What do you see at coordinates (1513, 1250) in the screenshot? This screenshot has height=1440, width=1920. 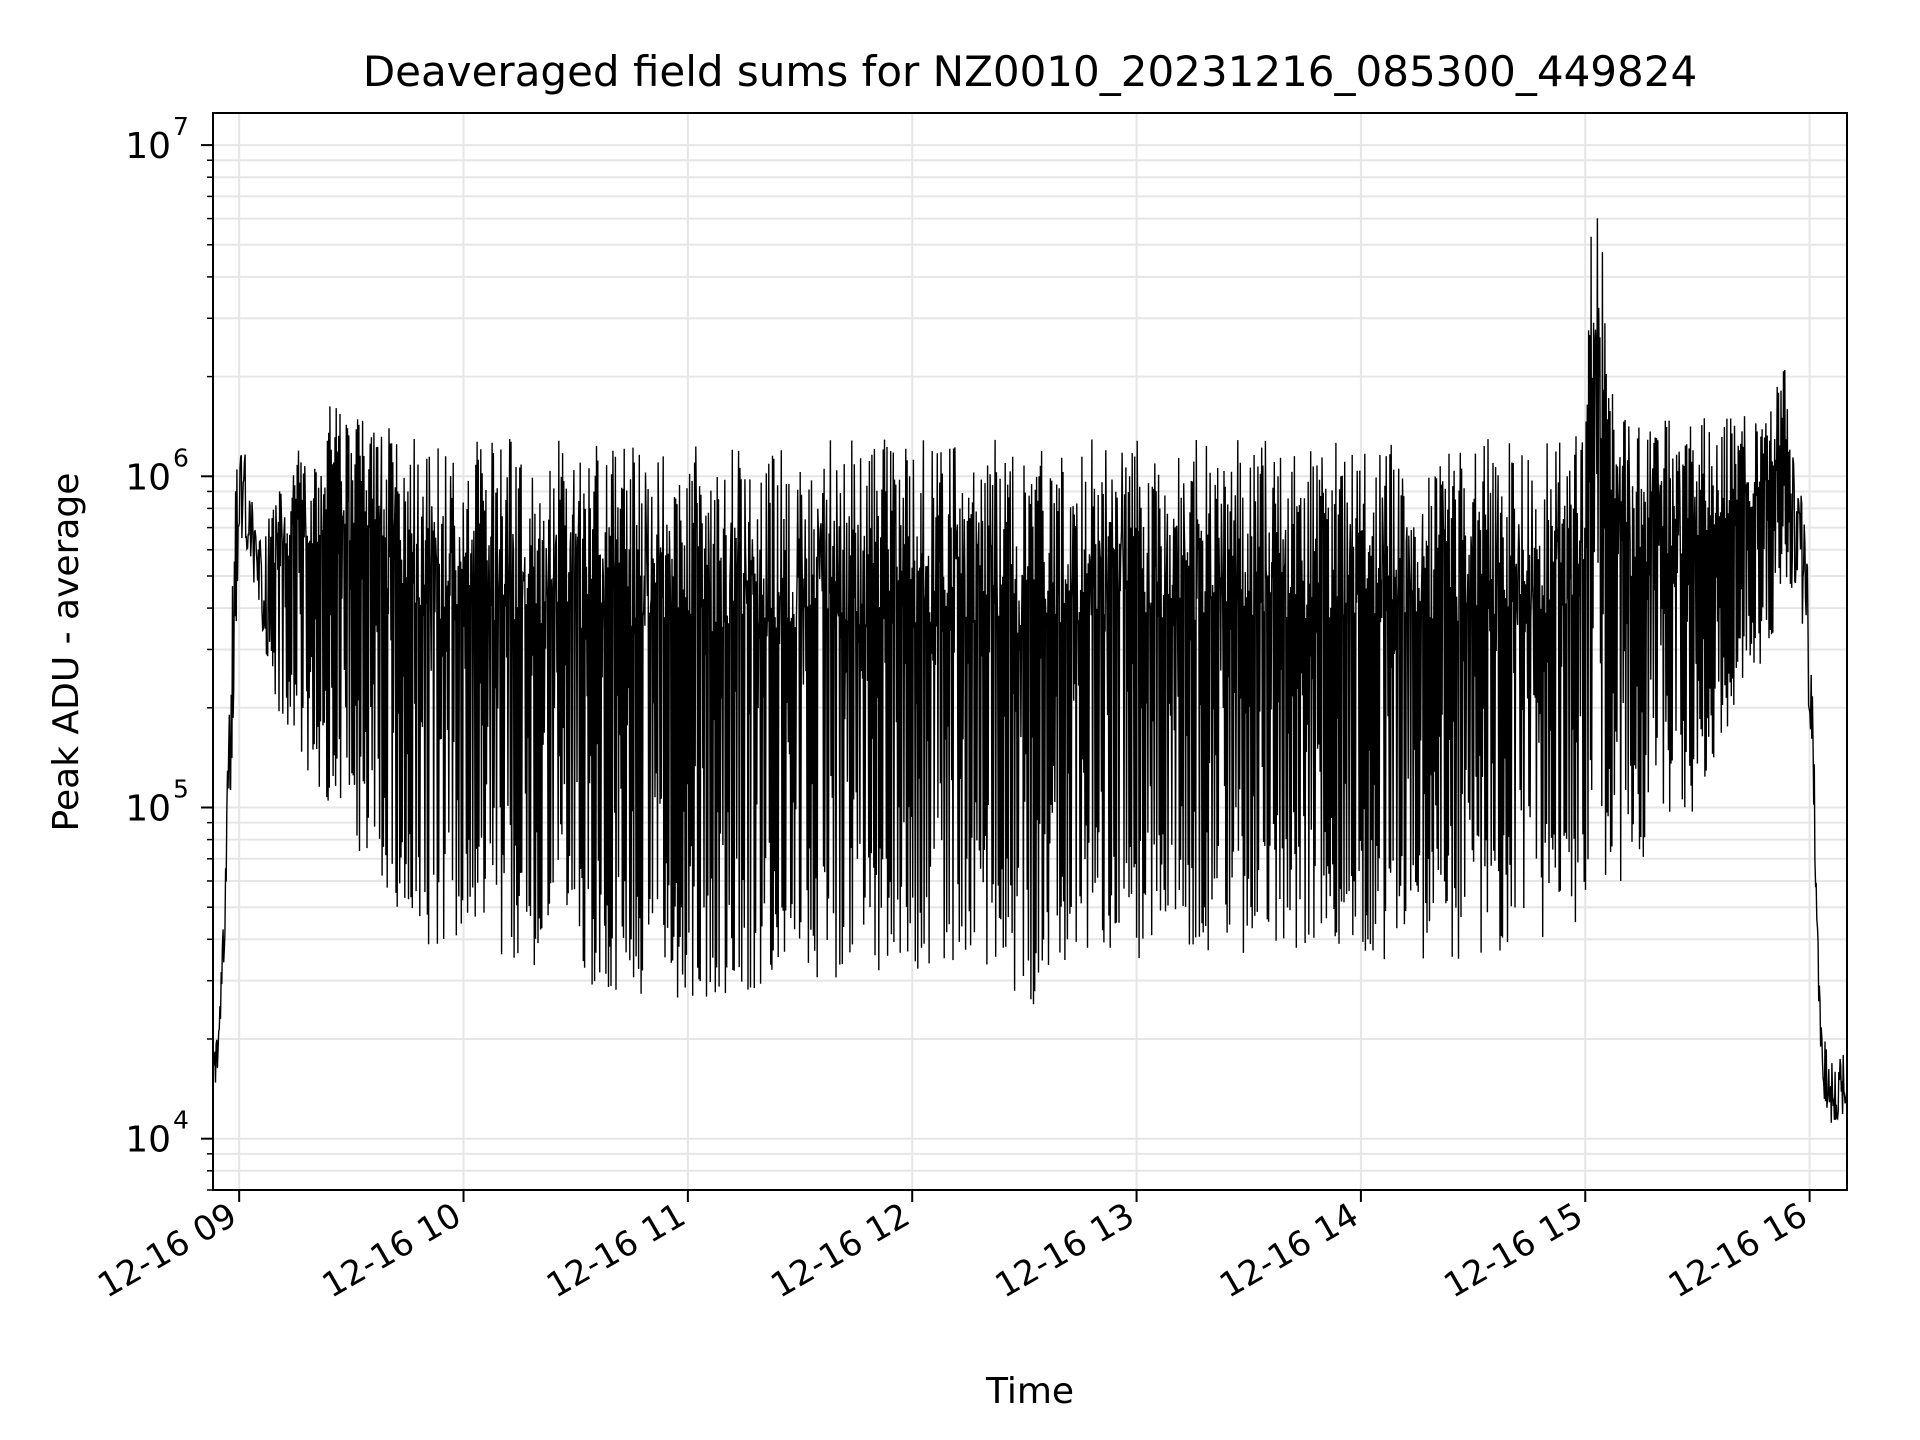 I see `x-tick-label: 12-16 15` at bounding box center [1513, 1250].